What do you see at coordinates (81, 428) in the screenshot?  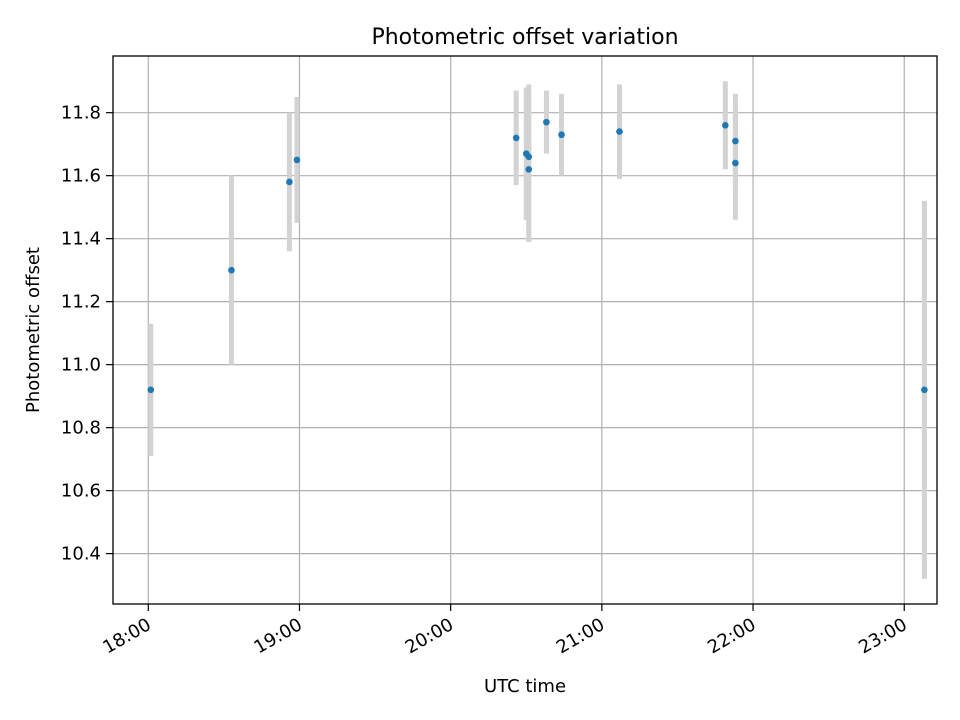 I see `y-tick-label: 10.8` at bounding box center [81, 428].